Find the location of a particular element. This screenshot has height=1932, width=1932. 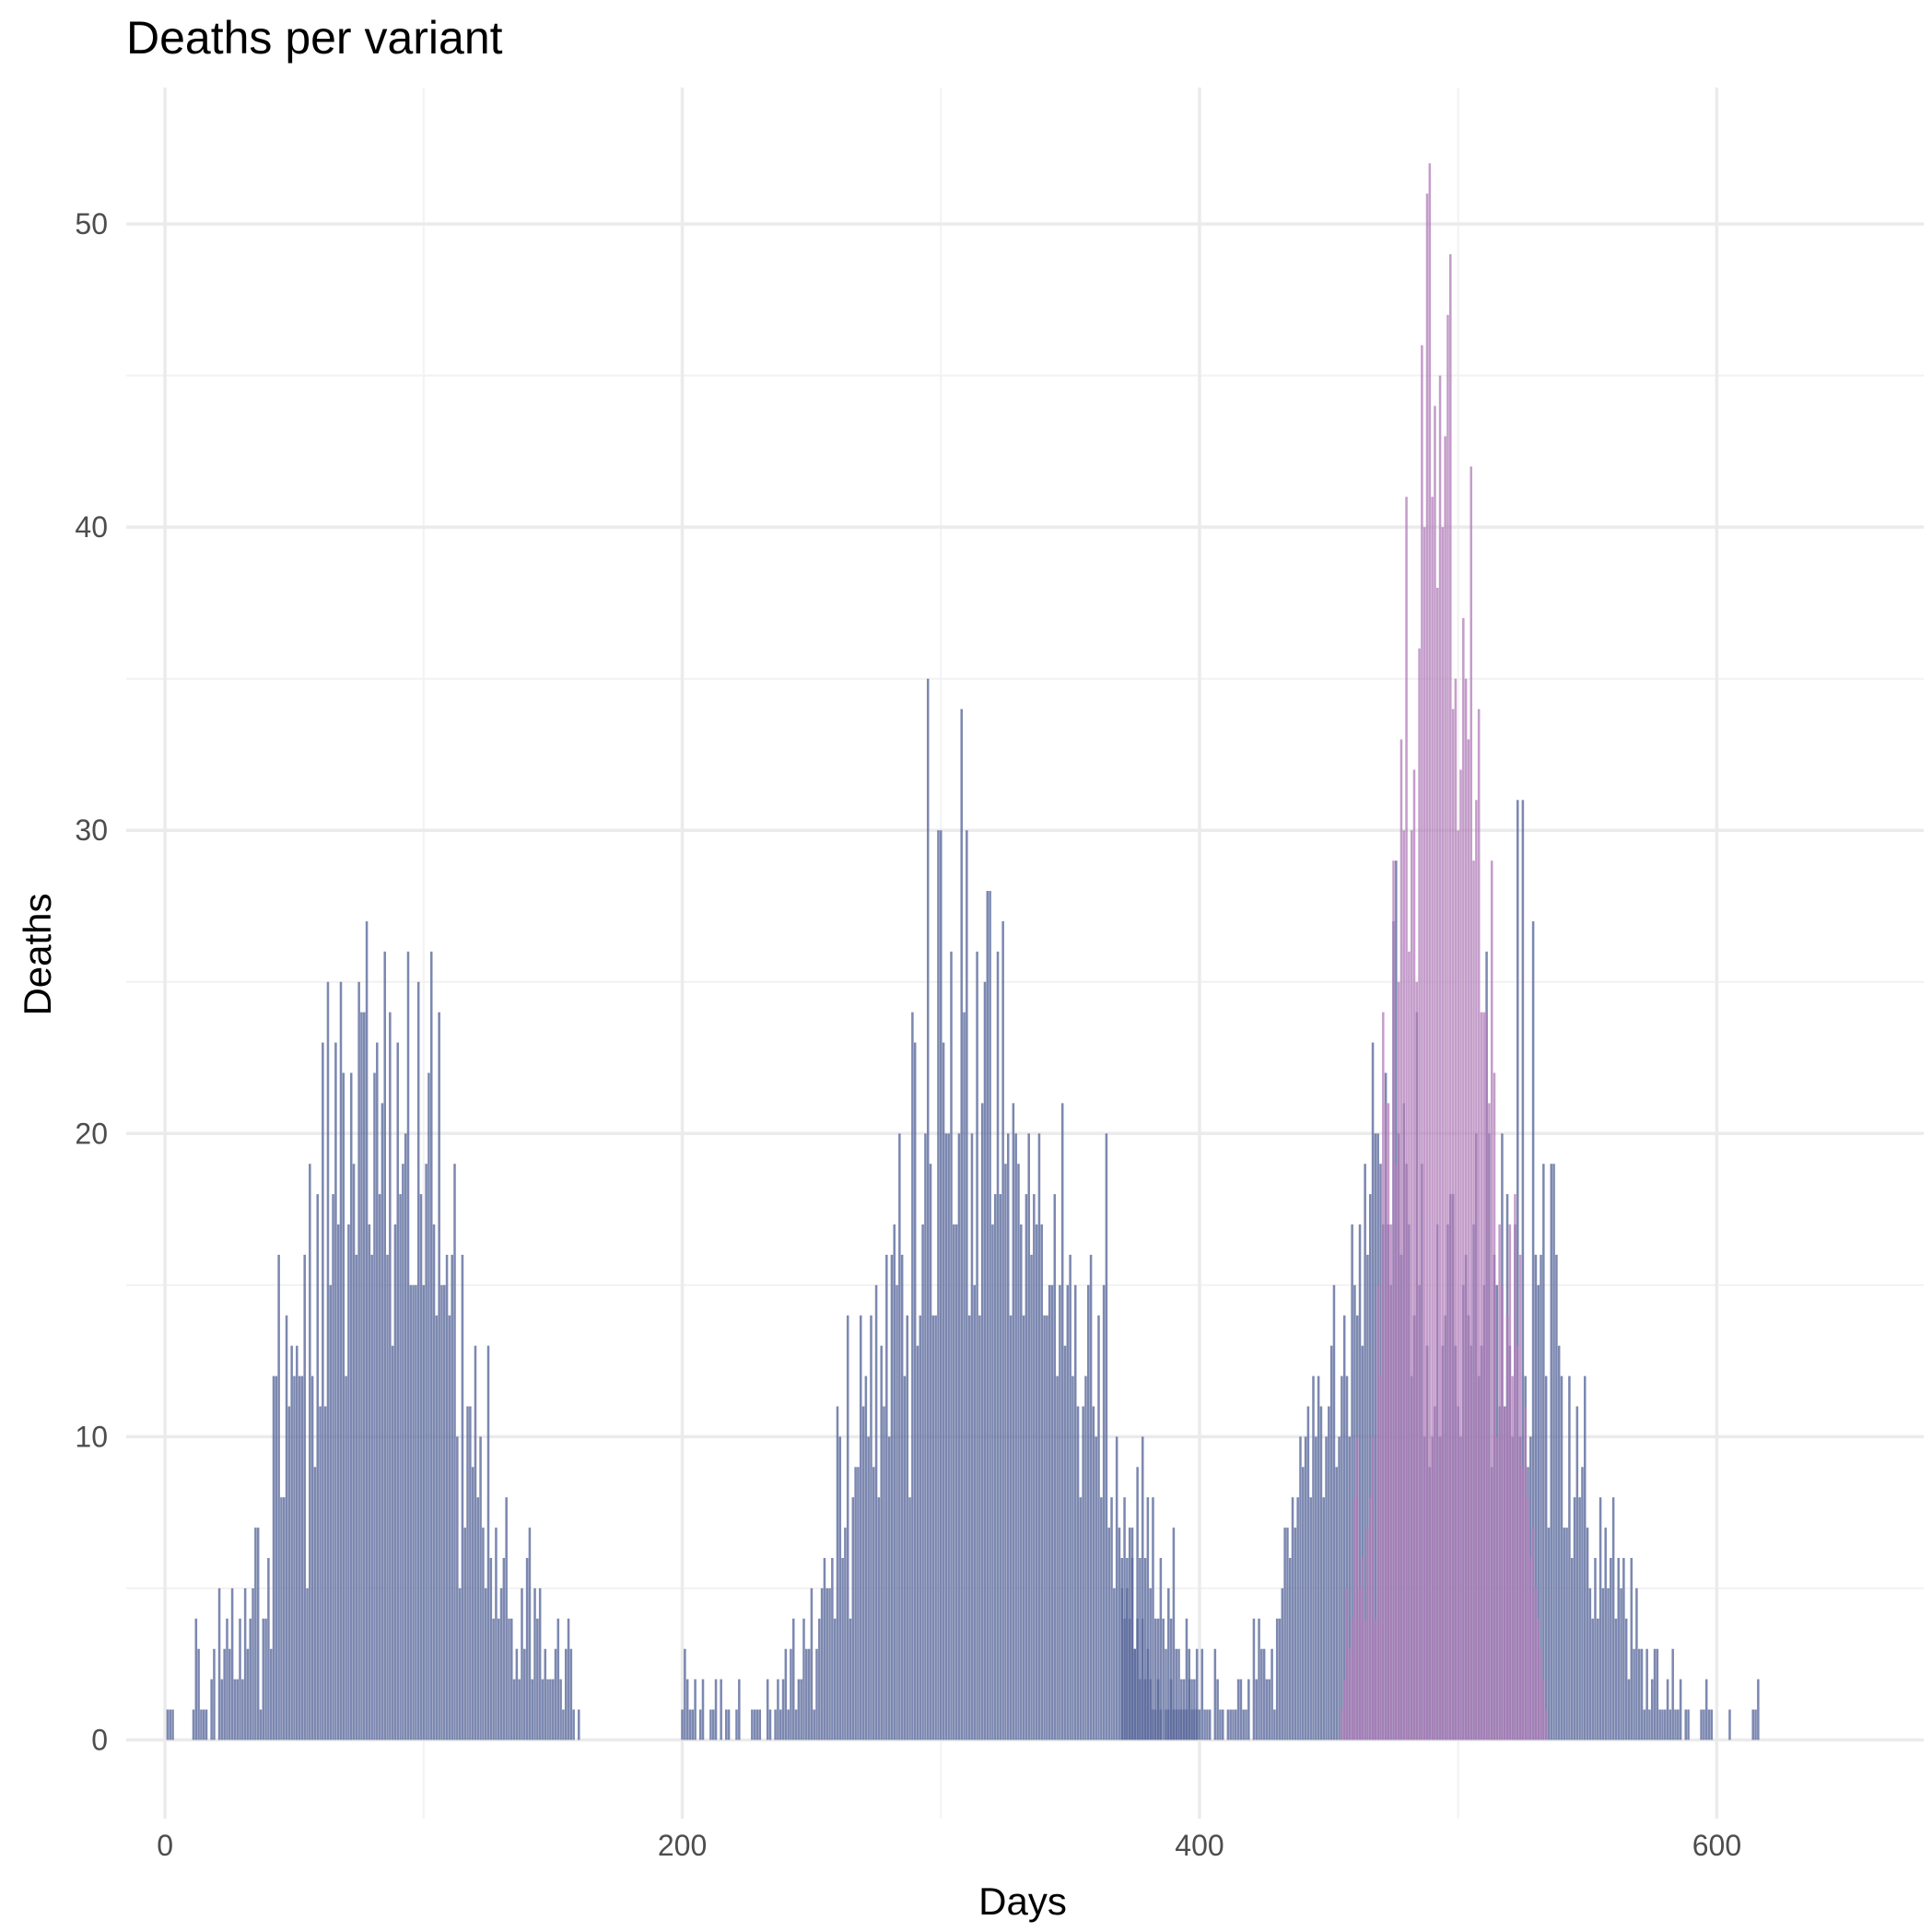

y-tick-label: 30 is located at coordinates (91, 830).